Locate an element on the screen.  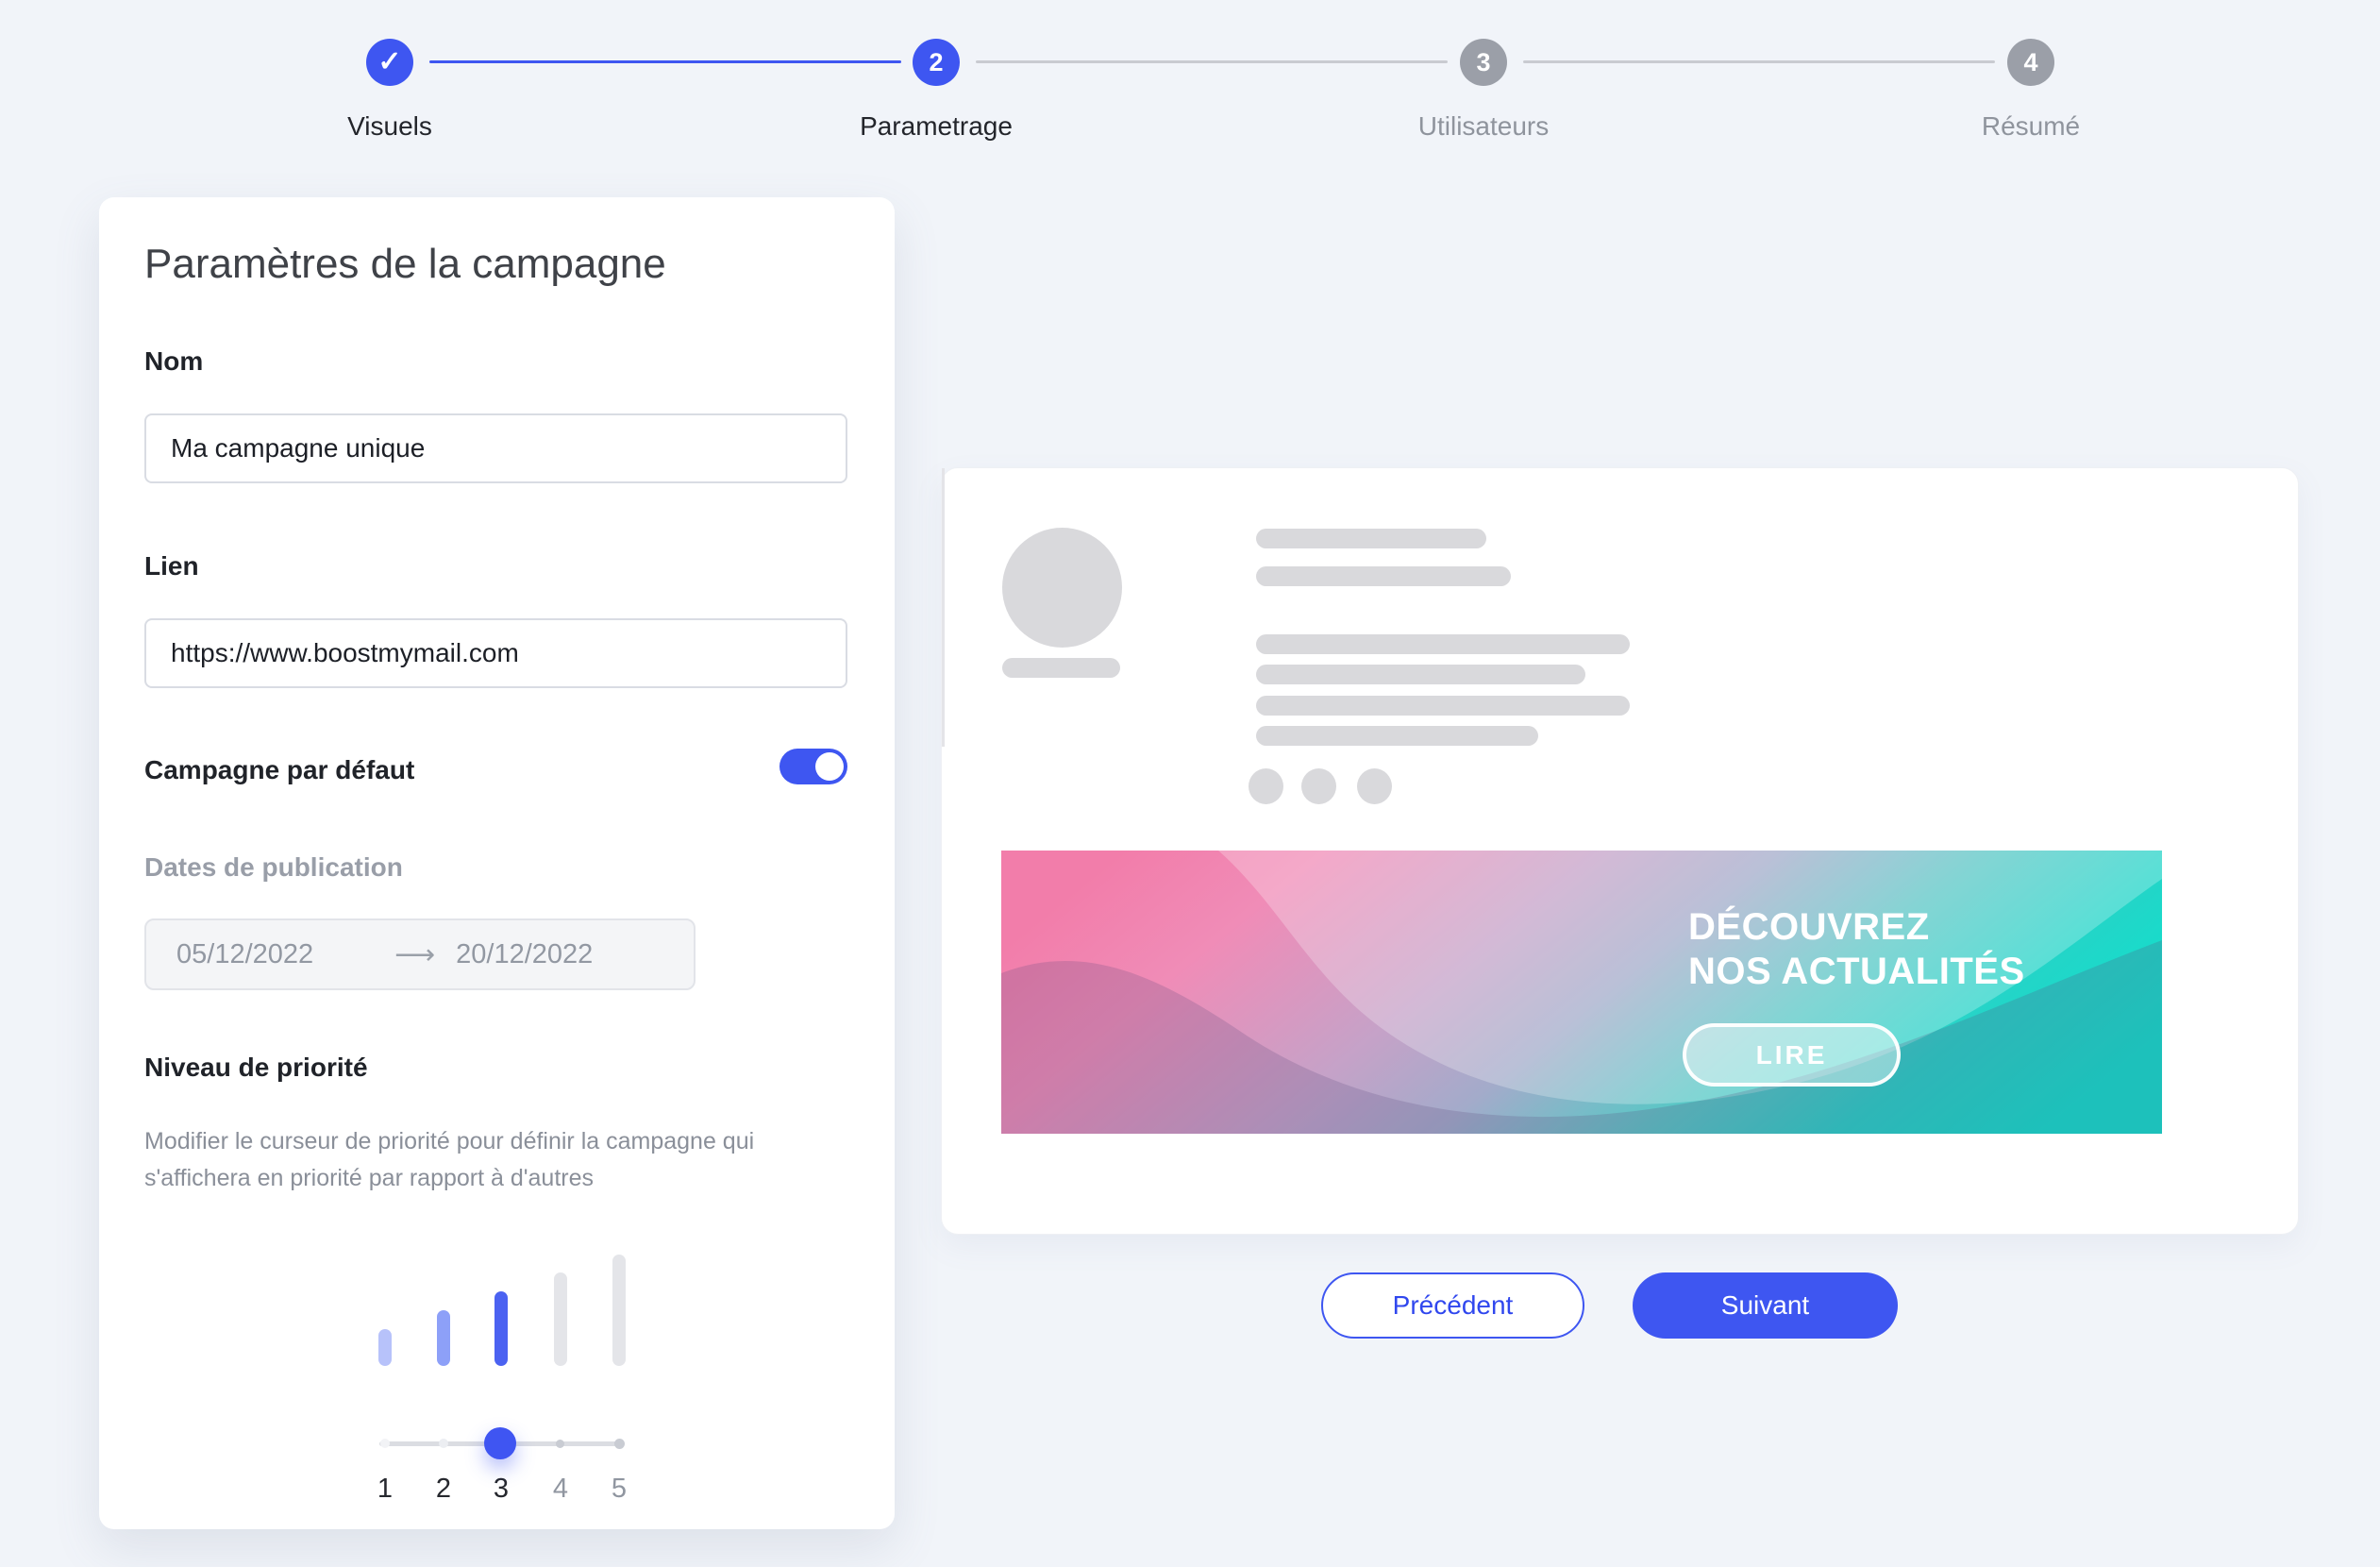
date-start-value: 05/12/2022 is located at coordinates (245, 953).